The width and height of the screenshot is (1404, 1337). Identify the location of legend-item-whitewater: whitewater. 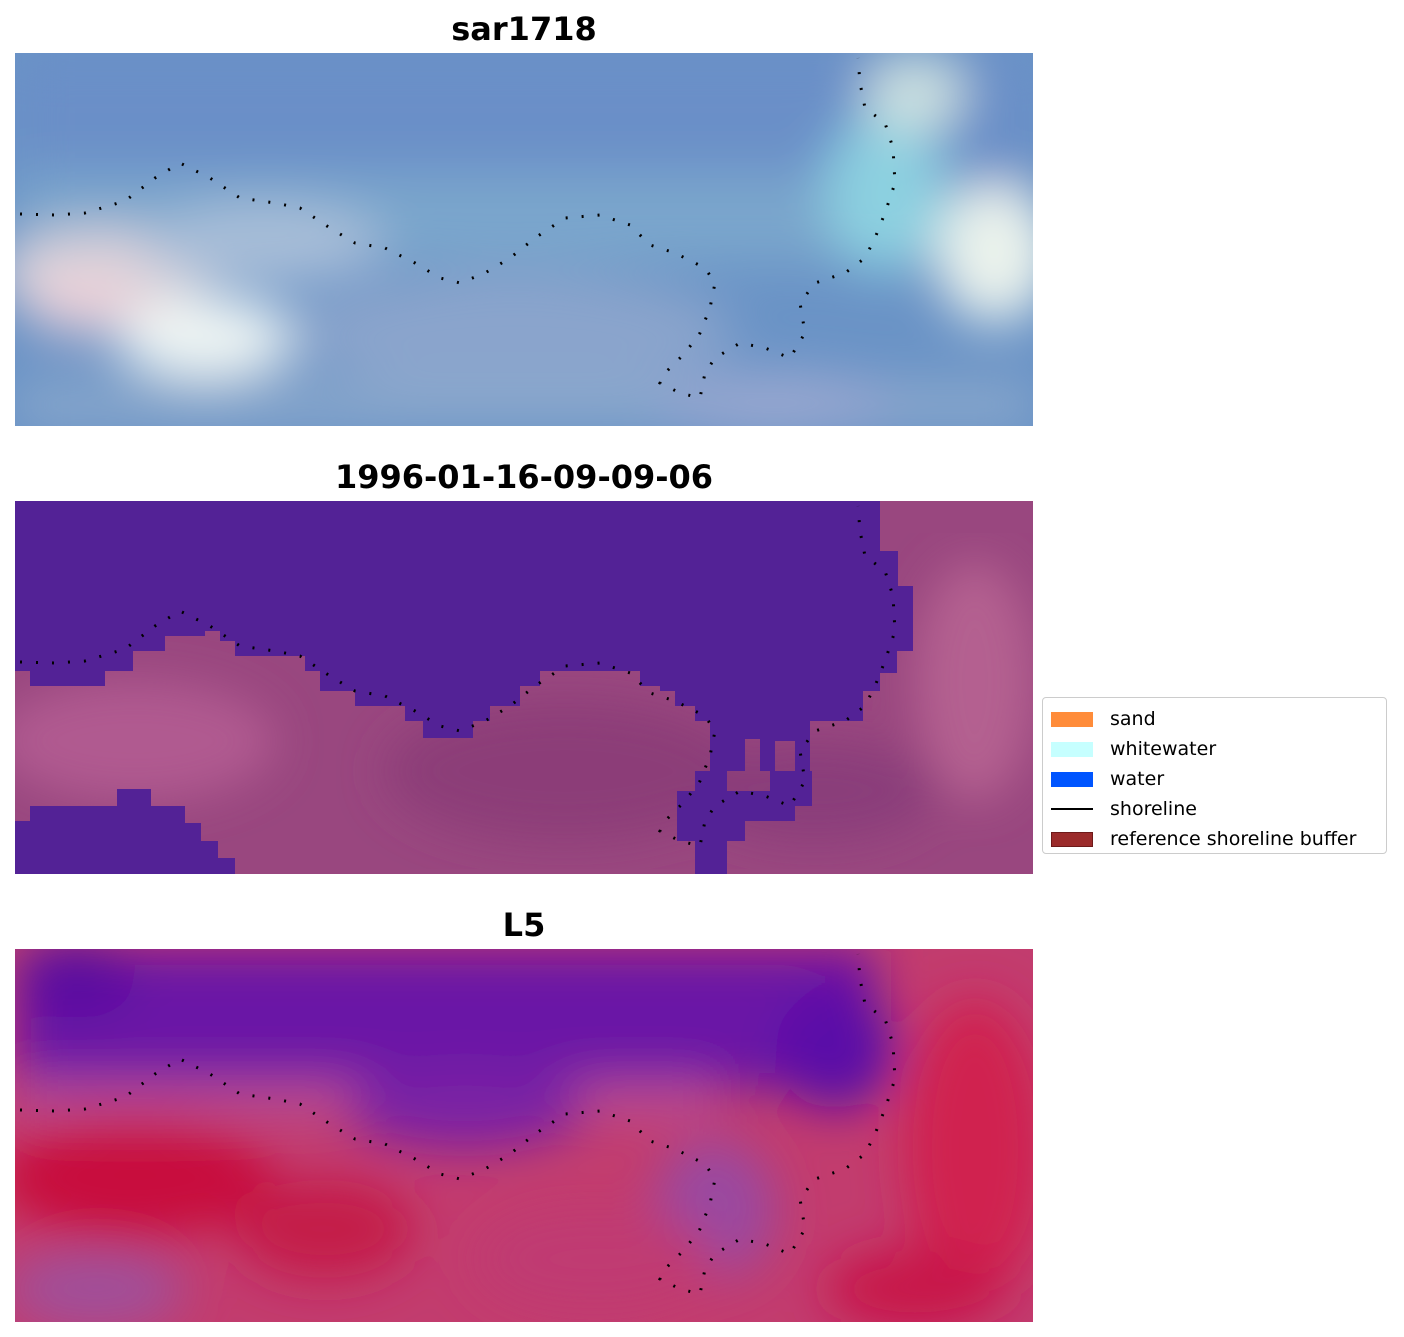
(1214, 749).